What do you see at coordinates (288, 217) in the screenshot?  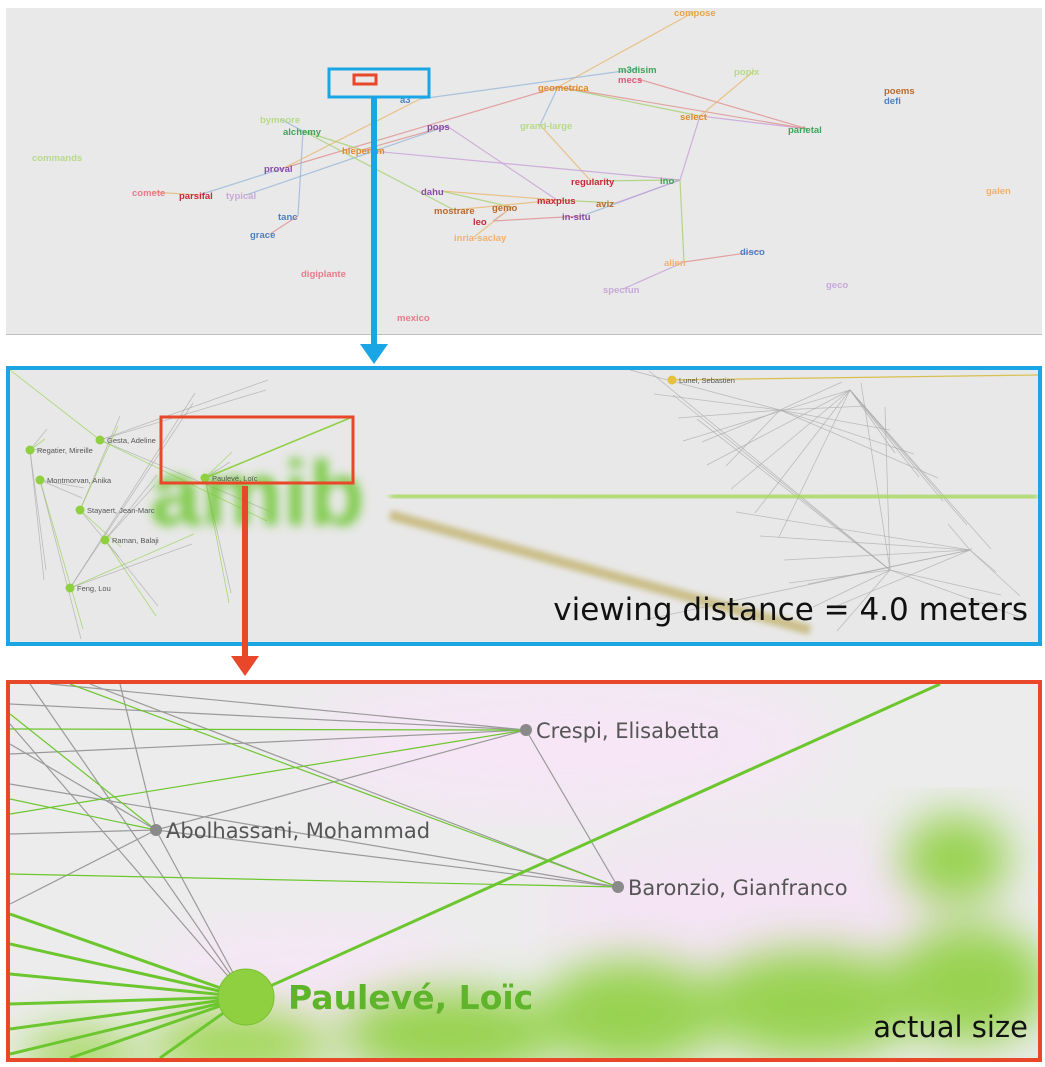 I see `overview-node-label: tanc` at bounding box center [288, 217].